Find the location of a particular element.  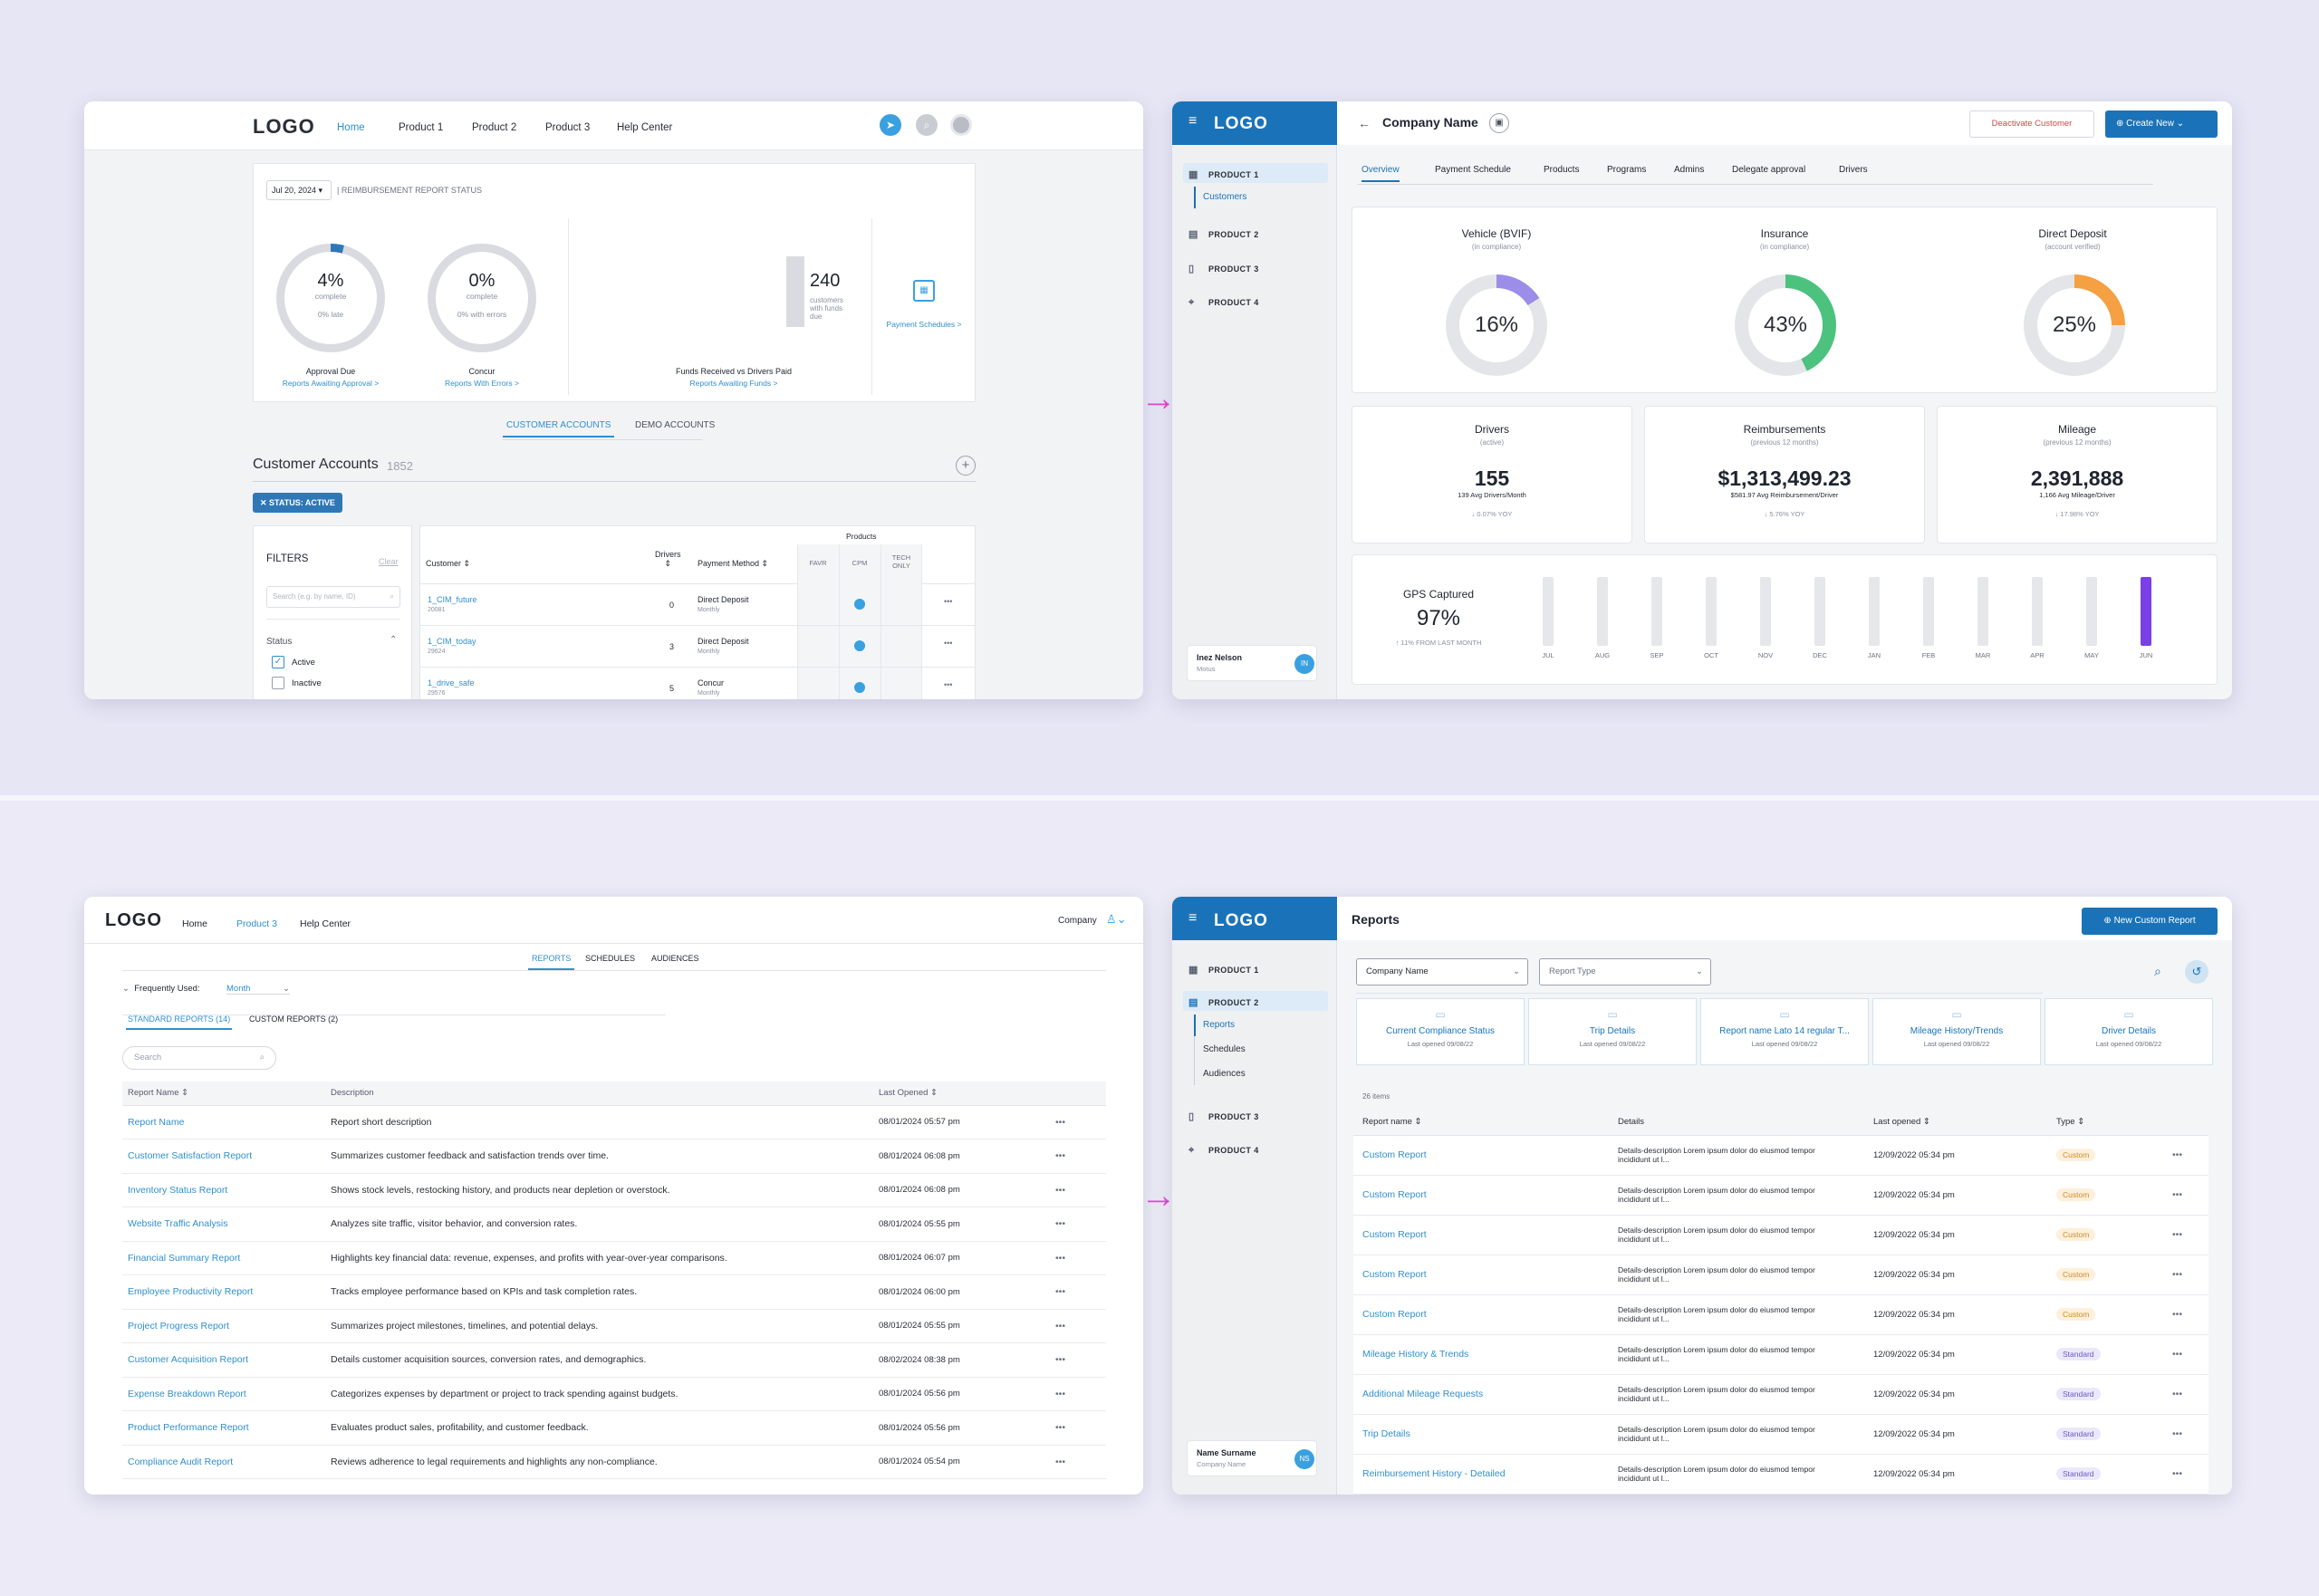

tab-drivers: Drivers is located at coordinates (1853, 170).